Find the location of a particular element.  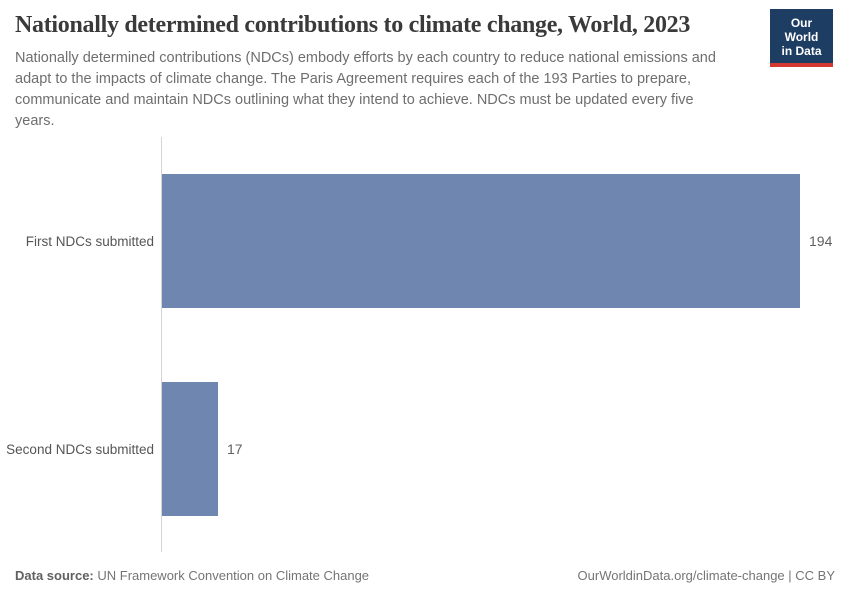

y-axis-line is located at coordinates (161, 344).